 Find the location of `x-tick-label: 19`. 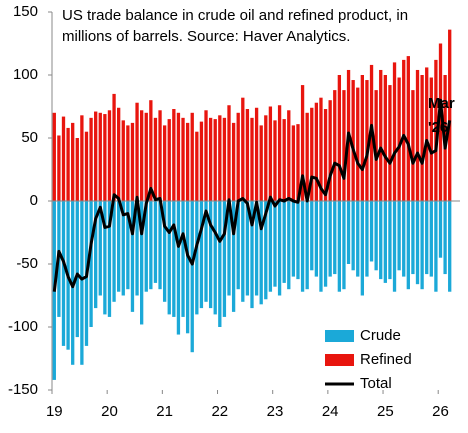

x-tick-label: 19 is located at coordinates (54, 411).